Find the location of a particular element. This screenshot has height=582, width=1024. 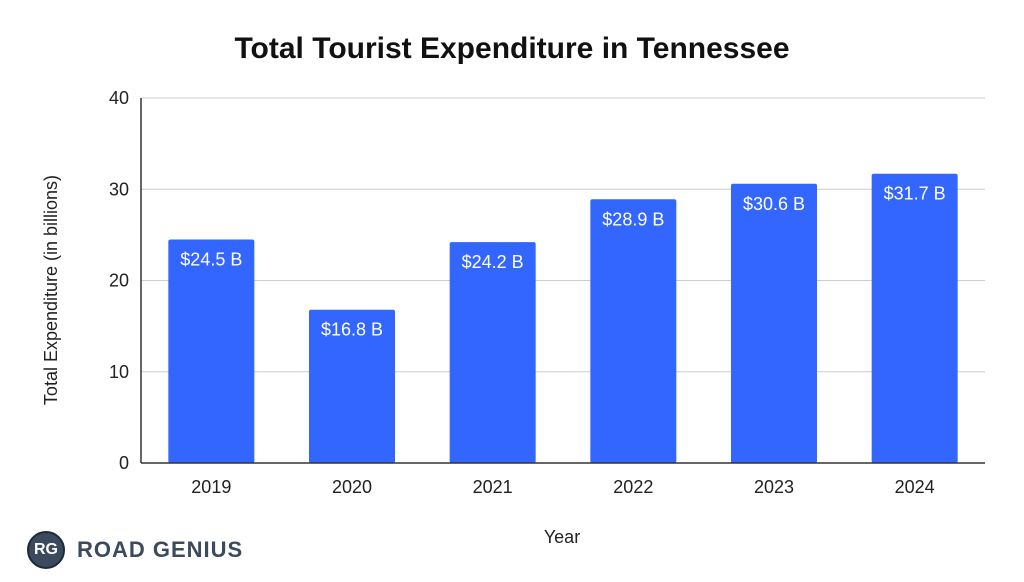

x-axis-ticks: 2019 2020 2021 2022 2023 2024 is located at coordinates (562, 487).